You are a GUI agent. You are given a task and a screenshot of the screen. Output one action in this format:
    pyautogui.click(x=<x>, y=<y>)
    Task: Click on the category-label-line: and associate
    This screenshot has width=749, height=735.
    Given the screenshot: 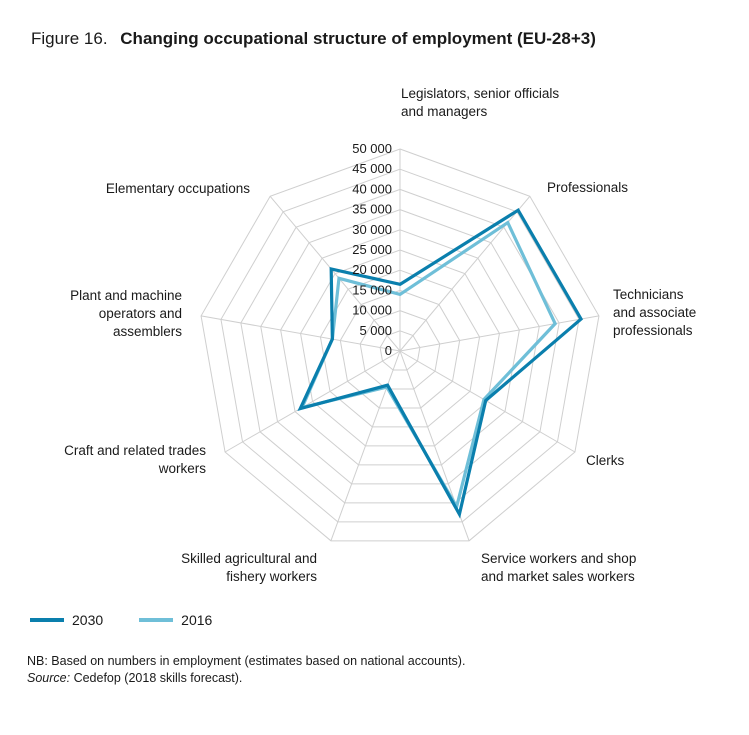 What is the action you would take?
    pyautogui.click(x=654, y=312)
    